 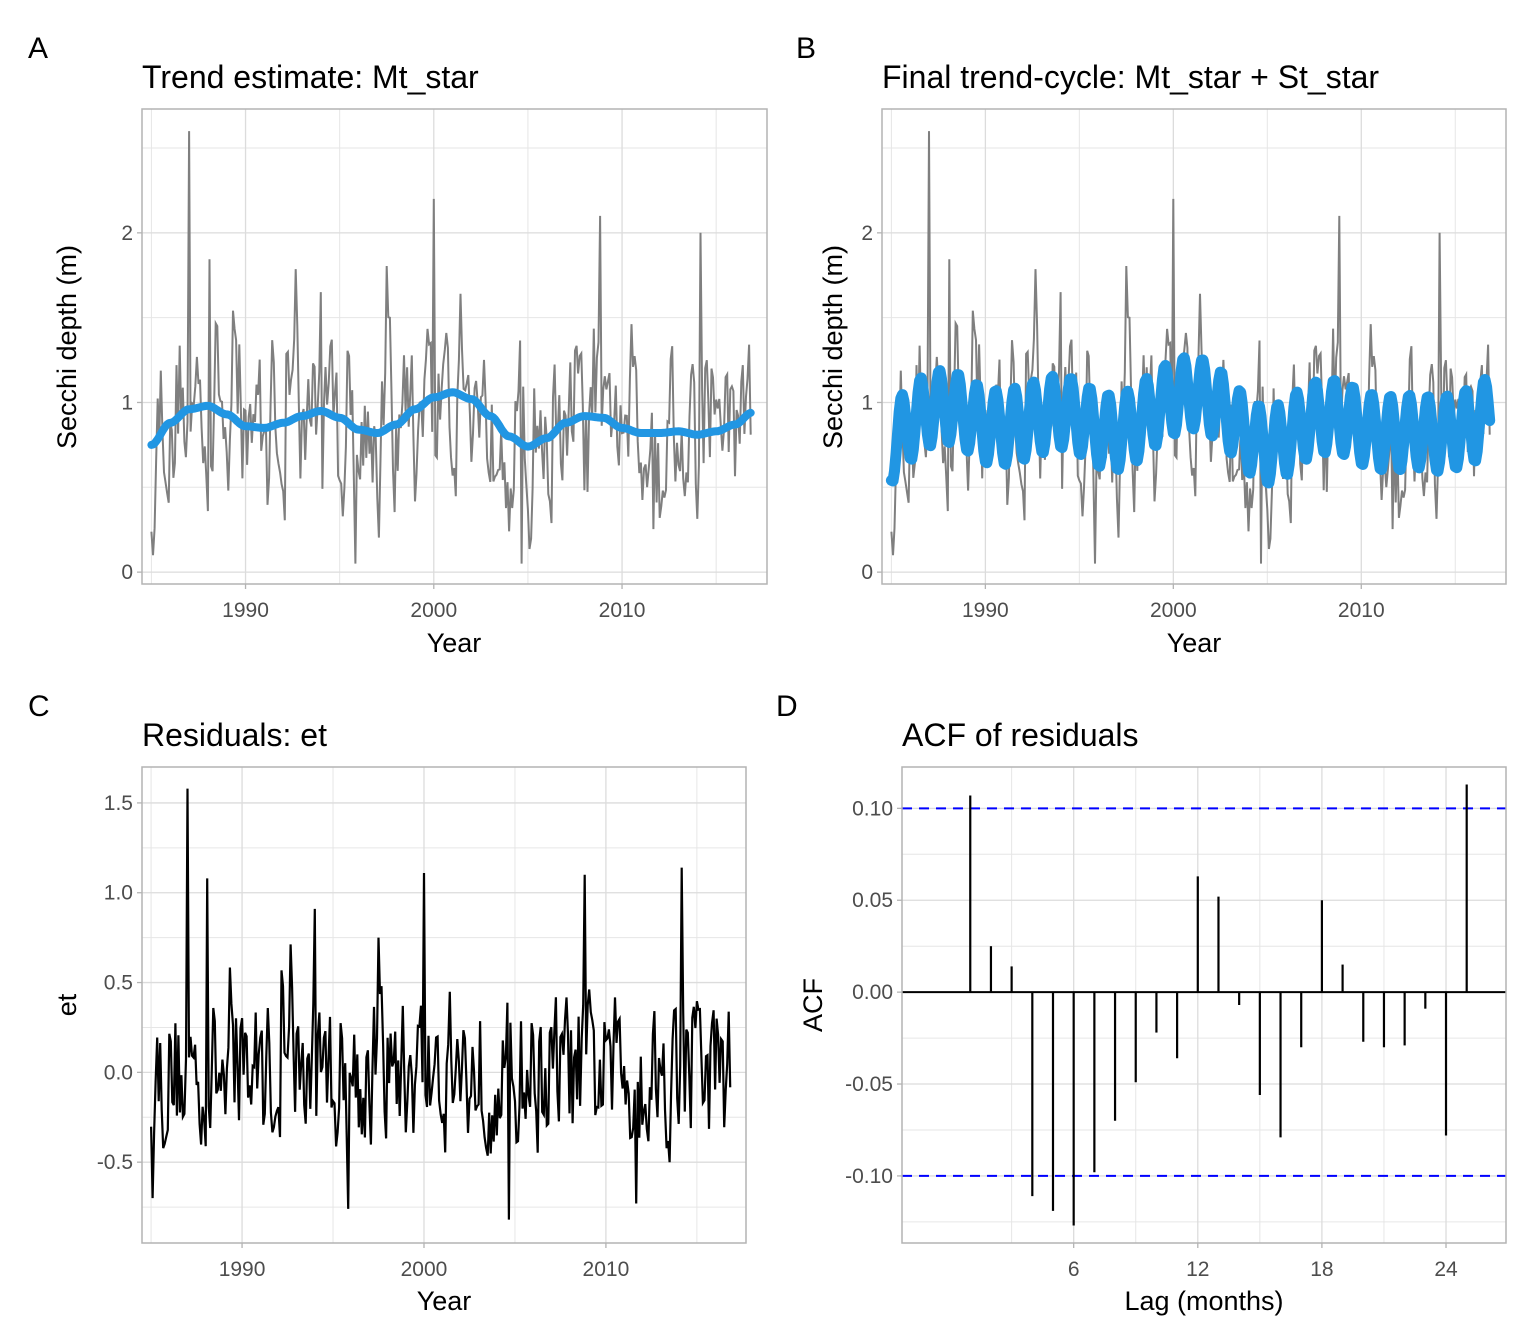 I want to click on chart-title: Trend estimate: Mt_star, so click(x=310, y=77).